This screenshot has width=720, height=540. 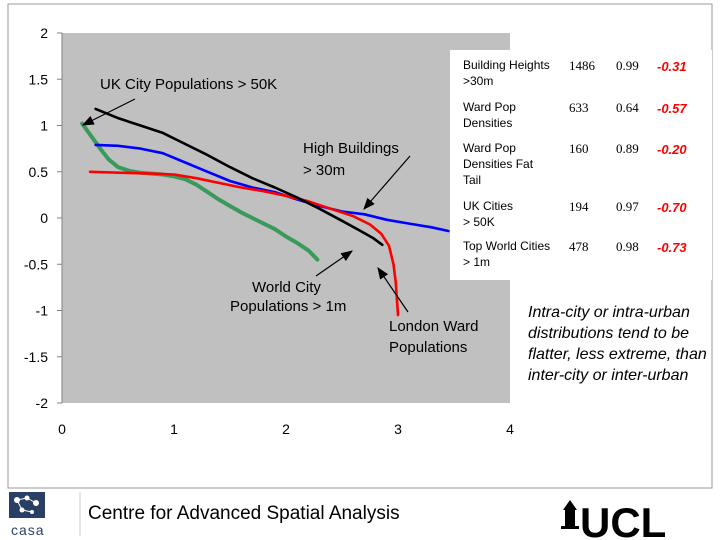 I want to click on y-tick-label: 0, so click(x=44, y=218).